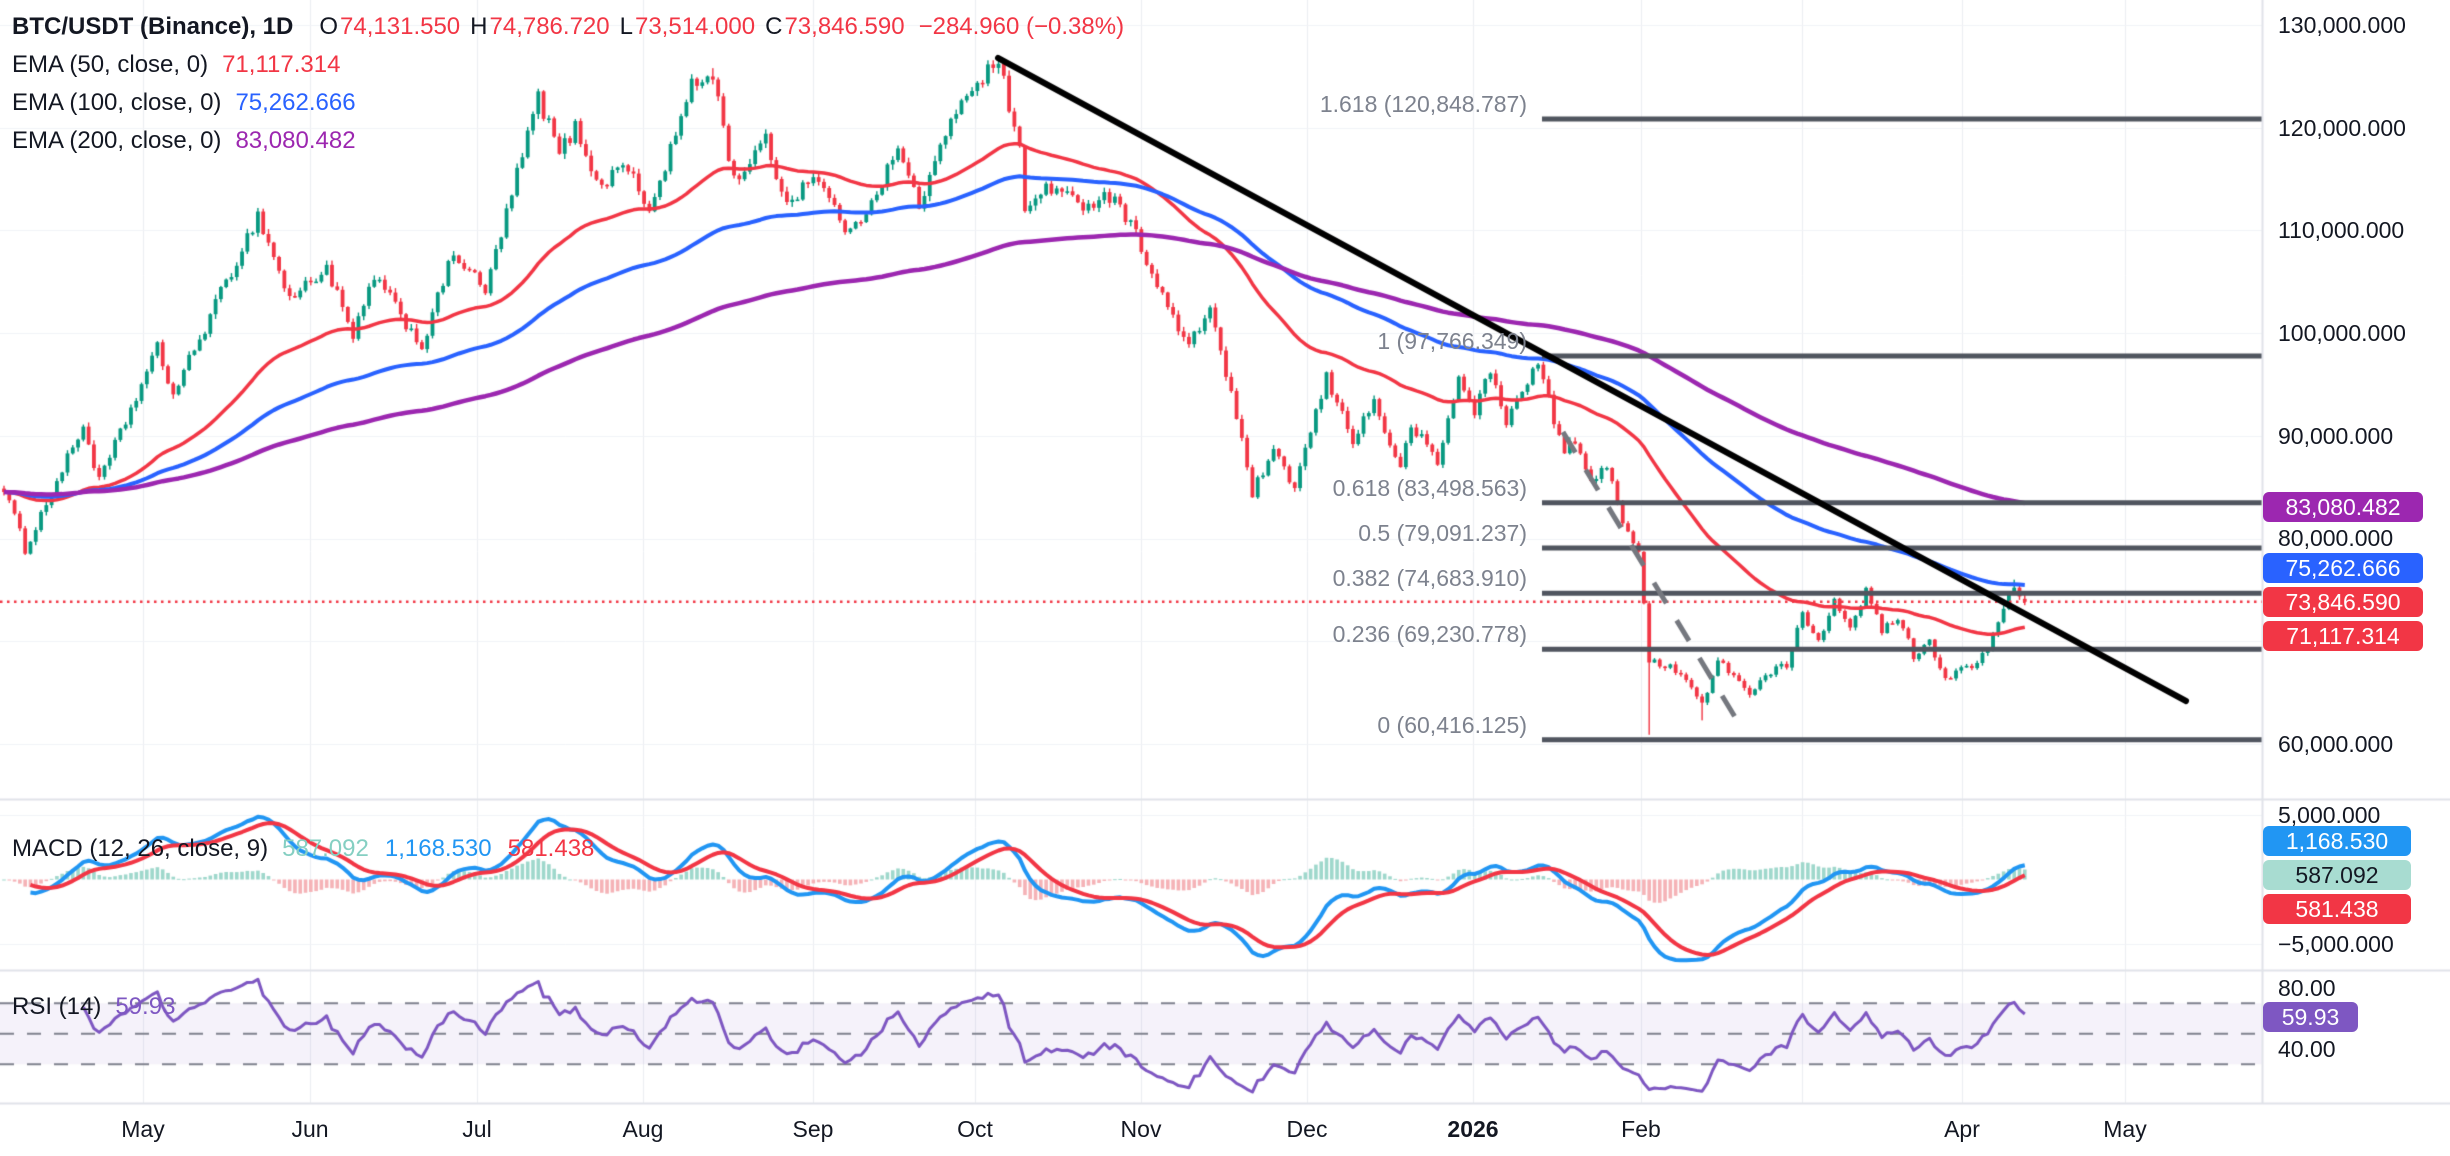 Image resolution: width=2450 pixels, height=1156 pixels. What do you see at coordinates (1442, 532) in the screenshot?
I see `fib-level-label: 0.5 (79,091.237)` at bounding box center [1442, 532].